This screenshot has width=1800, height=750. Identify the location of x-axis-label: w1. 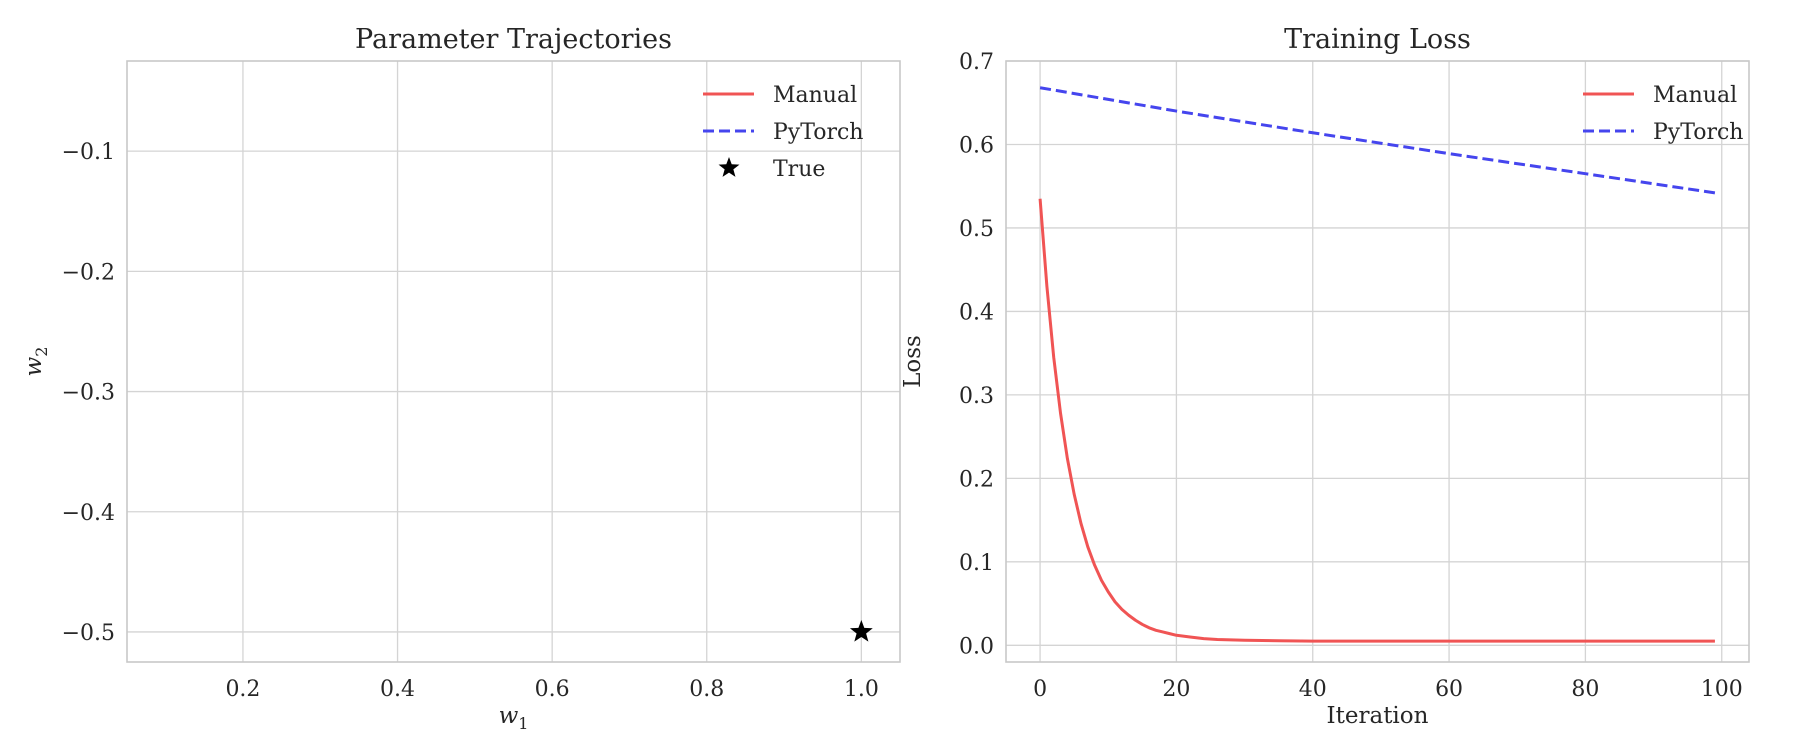
(514, 718).